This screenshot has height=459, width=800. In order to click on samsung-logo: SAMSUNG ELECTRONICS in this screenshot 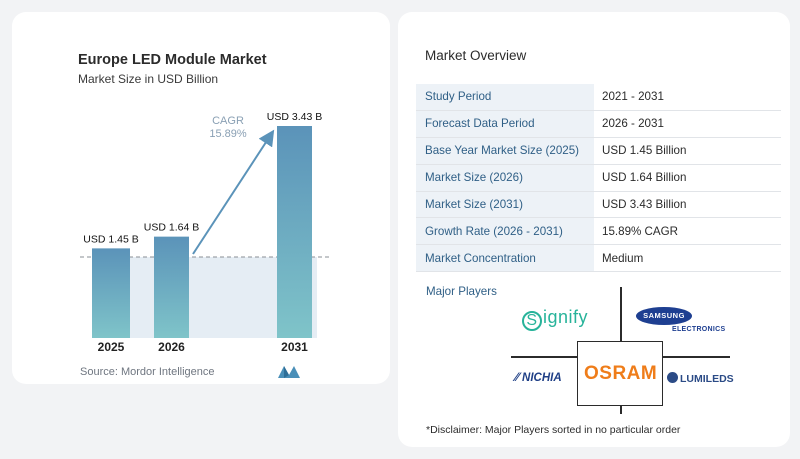, I will do `click(678, 320)`.